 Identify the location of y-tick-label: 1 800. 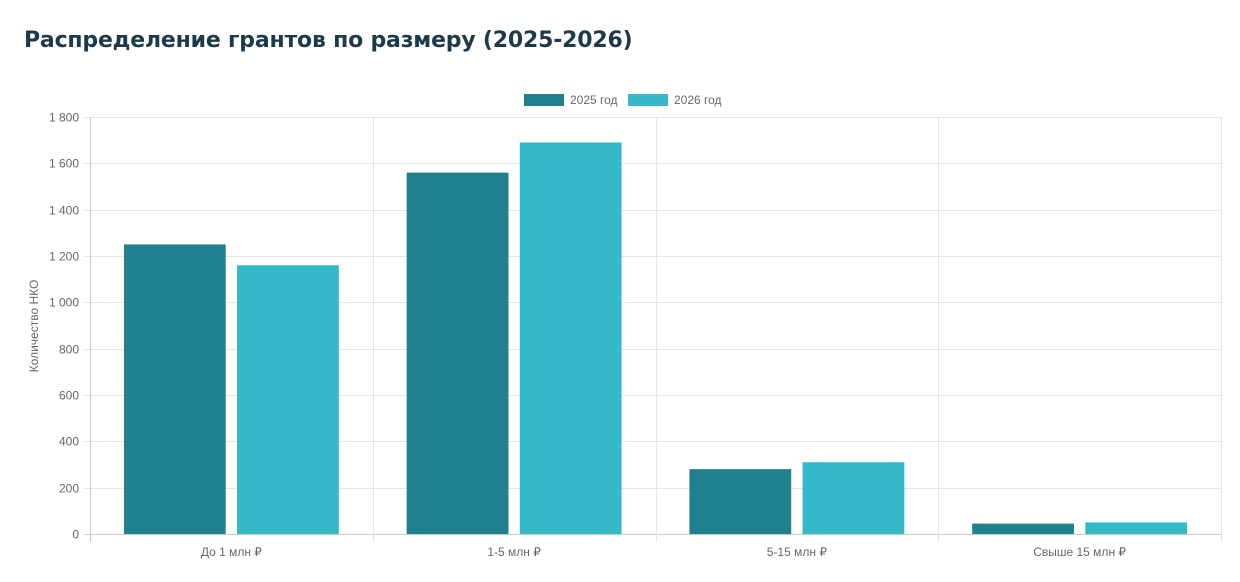
(64, 118).